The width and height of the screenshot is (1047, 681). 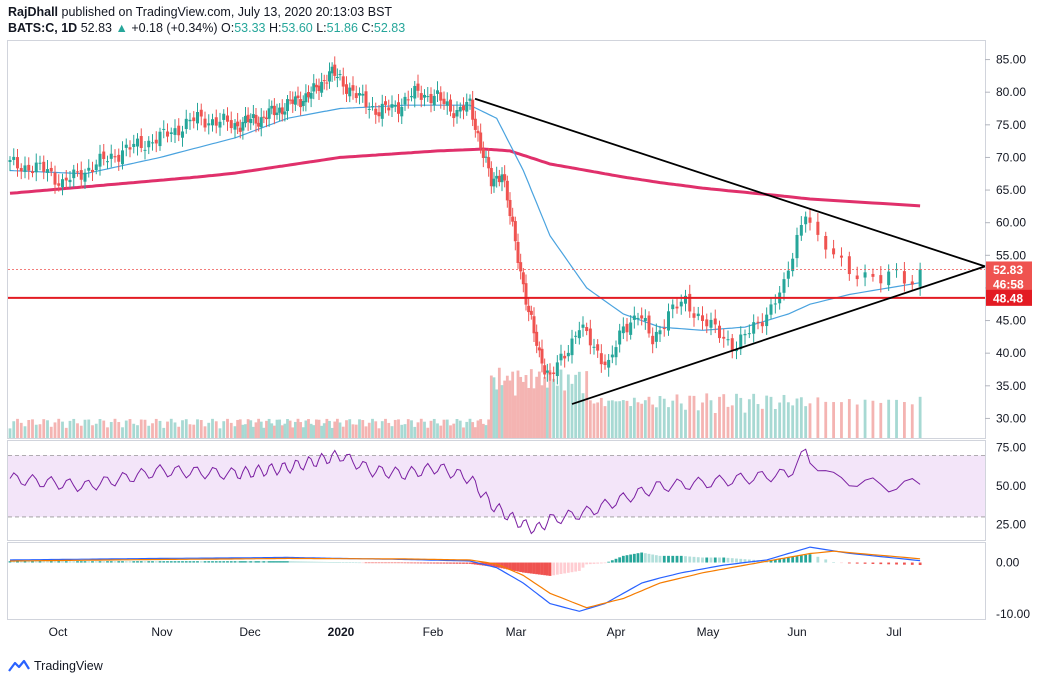 I want to click on publisher-name: RajDhall, so click(x=33, y=12).